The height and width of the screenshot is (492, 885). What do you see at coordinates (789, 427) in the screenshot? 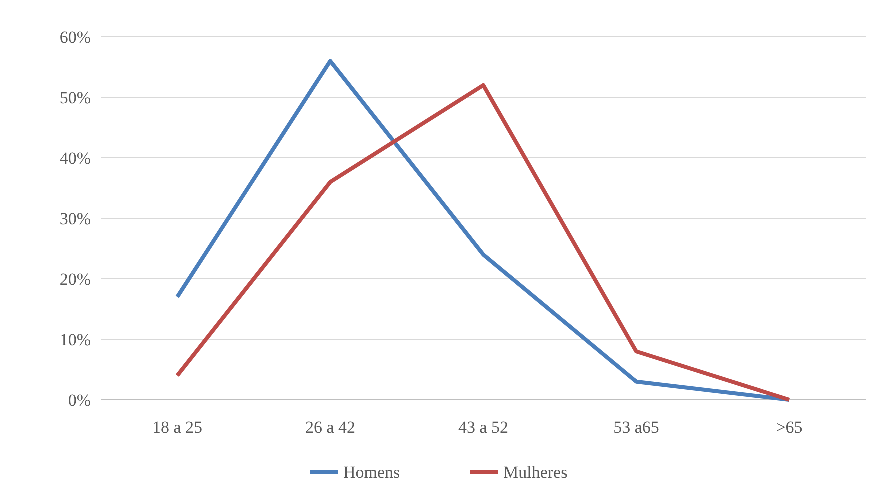
I see `x-tick-label: >65` at bounding box center [789, 427].